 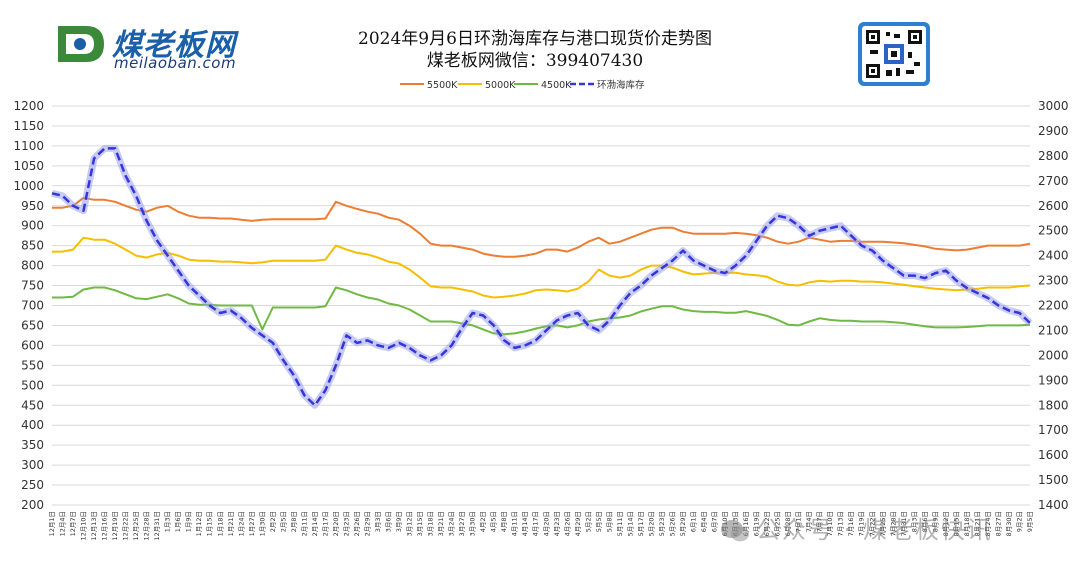 What do you see at coordinates (998, 523) in the screenshot?
I see `x-axis-tick-label: 8月27日` at bounding box center [998, 523].